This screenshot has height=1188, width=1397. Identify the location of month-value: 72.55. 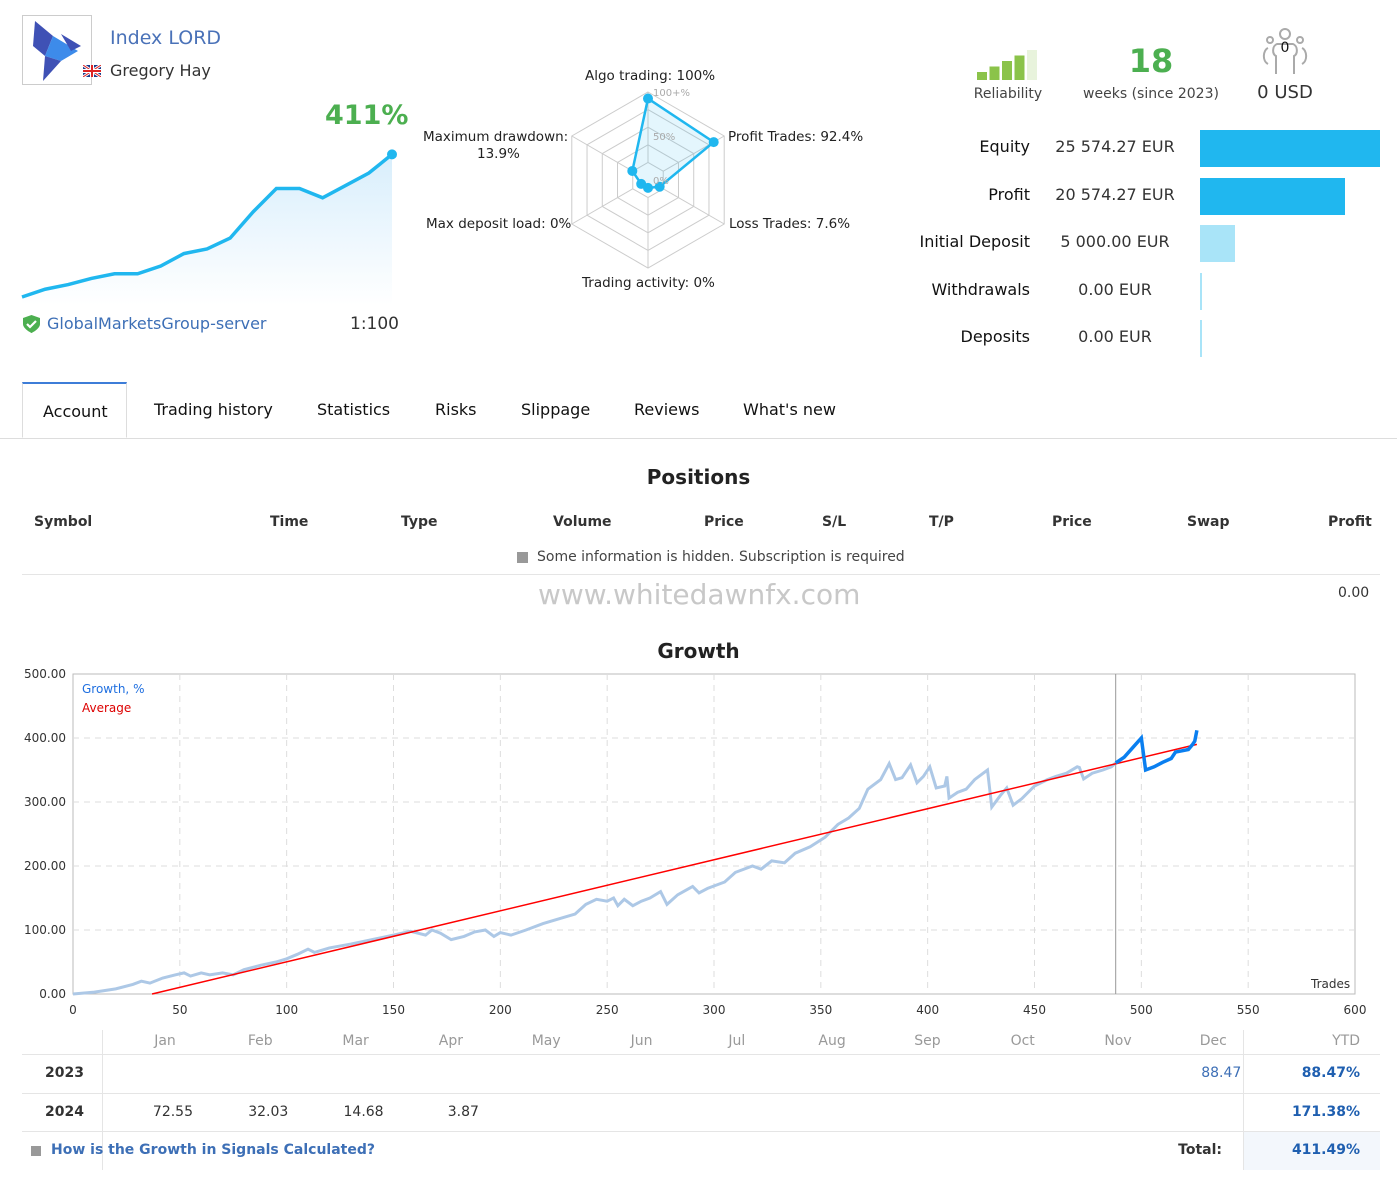
(172, 1112).